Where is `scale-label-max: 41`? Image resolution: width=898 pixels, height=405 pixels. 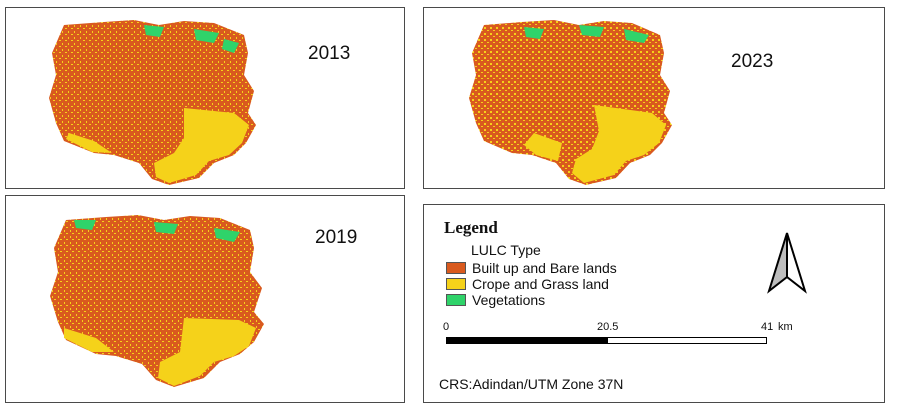 scale-label-max: 41 is located at coordinates (767, 327).